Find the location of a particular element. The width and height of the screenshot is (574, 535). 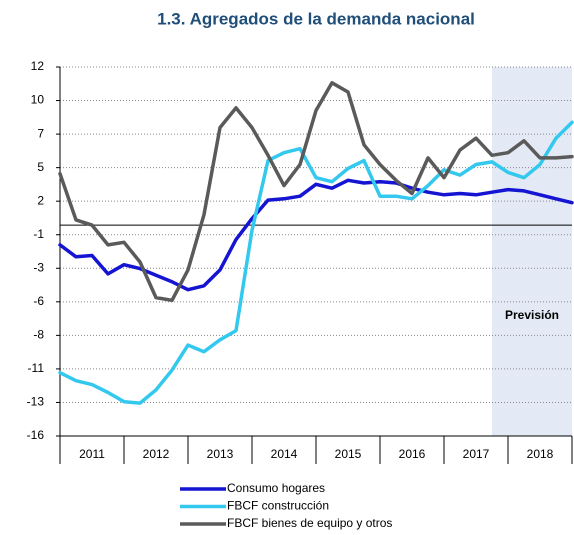

y-tick-label: 5 is located at coordinates (40, 167).